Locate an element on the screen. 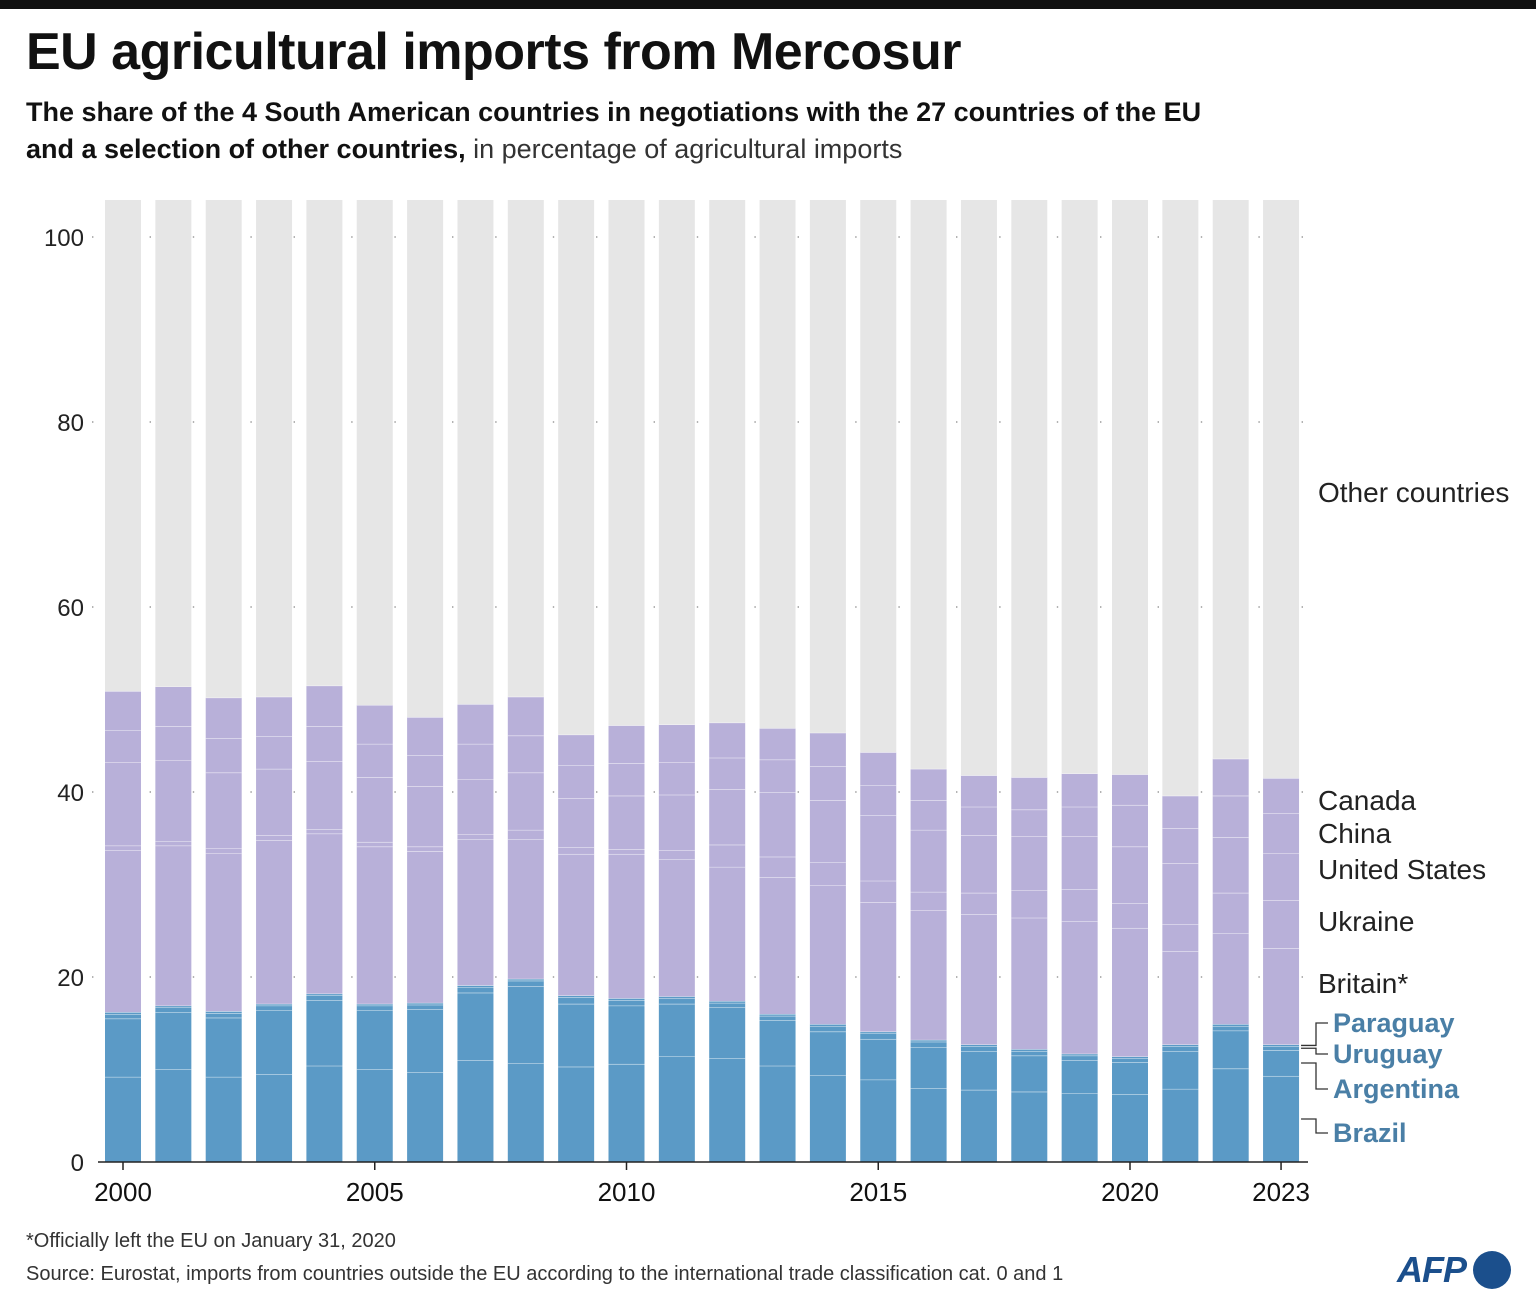 The width and height of the screenshot is (1536, 1304). bar-other-countries-2002 is located at coordinates (223, 449).